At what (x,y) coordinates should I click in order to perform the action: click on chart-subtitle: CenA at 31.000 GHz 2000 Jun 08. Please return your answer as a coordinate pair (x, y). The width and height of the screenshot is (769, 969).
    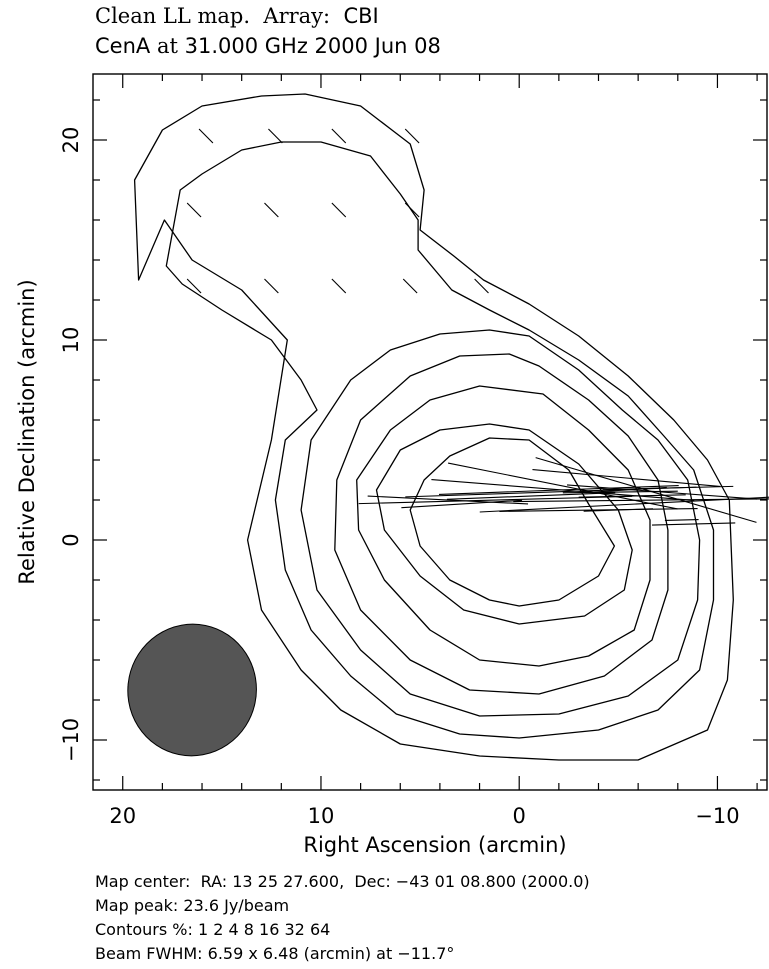
    Looking at the image, I should click on (268, 46).